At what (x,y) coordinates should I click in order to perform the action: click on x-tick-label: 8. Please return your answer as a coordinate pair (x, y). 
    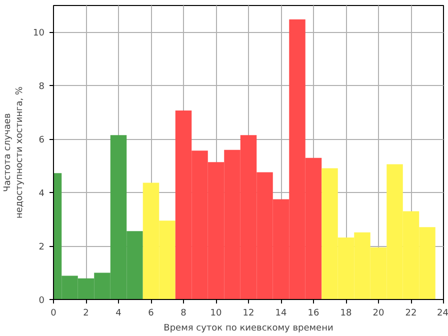
    Looking at the image, I should click on (183, 313).